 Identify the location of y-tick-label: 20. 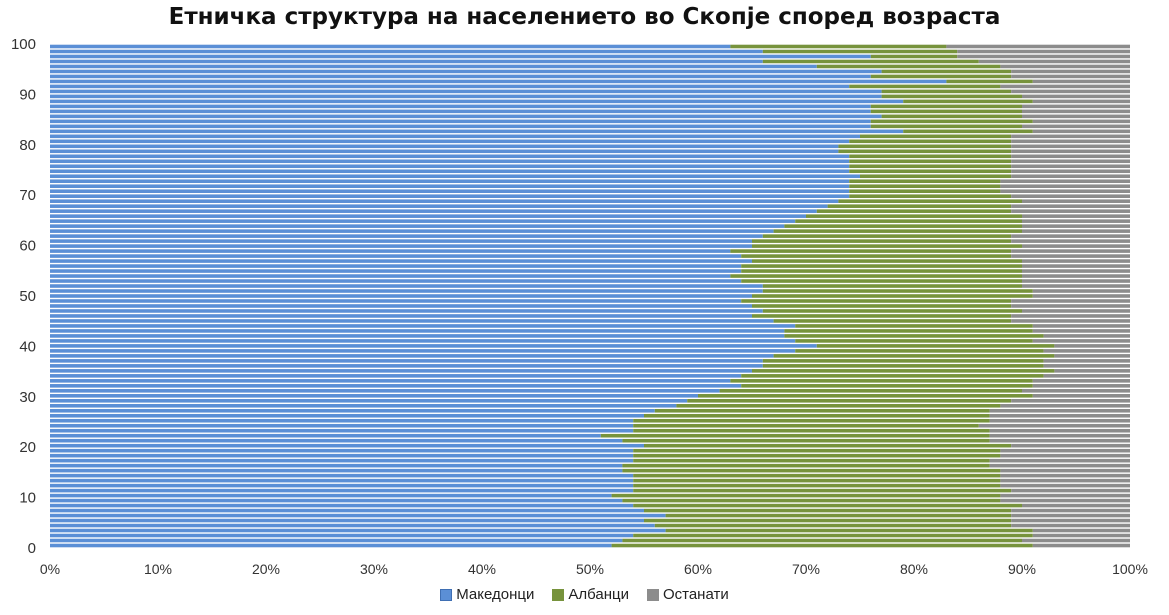
(27, 447).